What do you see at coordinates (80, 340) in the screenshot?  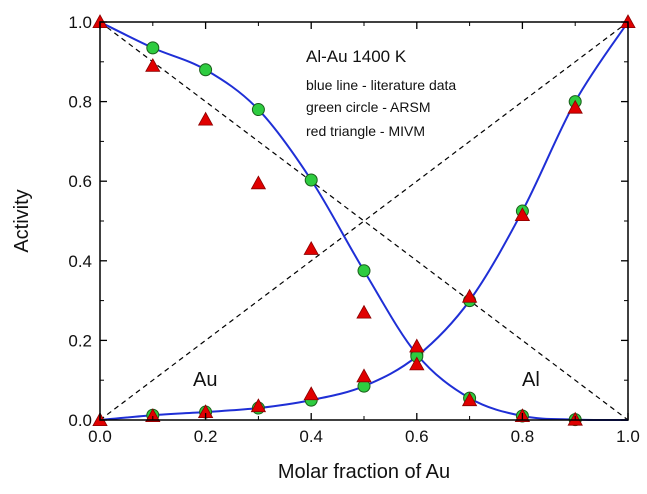 I see `y-tick-label: 0.2` at bounding box center [80, 340].